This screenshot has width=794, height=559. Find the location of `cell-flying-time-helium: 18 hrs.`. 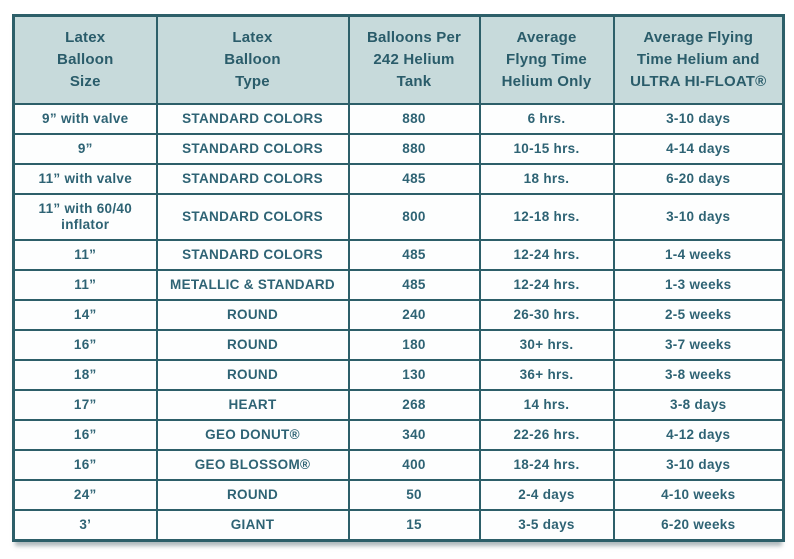

cell-flying-time-helium: 18 hrs. is located at coordinates (546, 178).